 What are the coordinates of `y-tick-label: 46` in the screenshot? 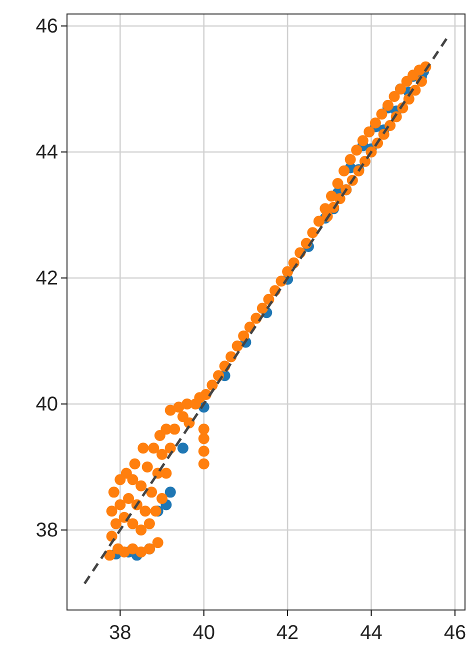 It's located at (47, 26).